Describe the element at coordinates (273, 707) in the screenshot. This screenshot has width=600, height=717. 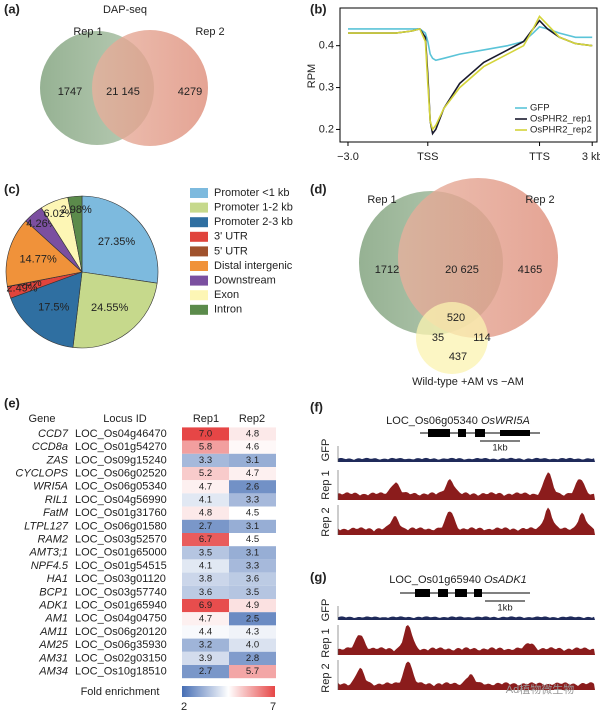
I see `colorbar-tick: 7` at that location.